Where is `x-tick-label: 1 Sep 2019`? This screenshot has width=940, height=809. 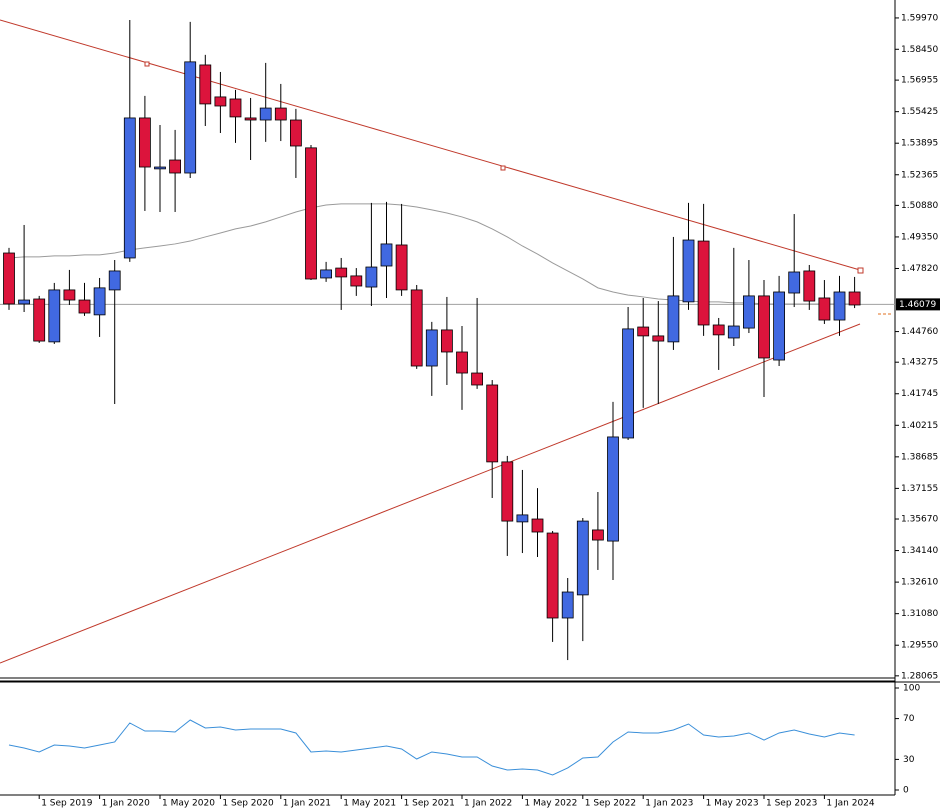 x-tick-label: 1 Sep 2019 is located at coordinates (67, 804).